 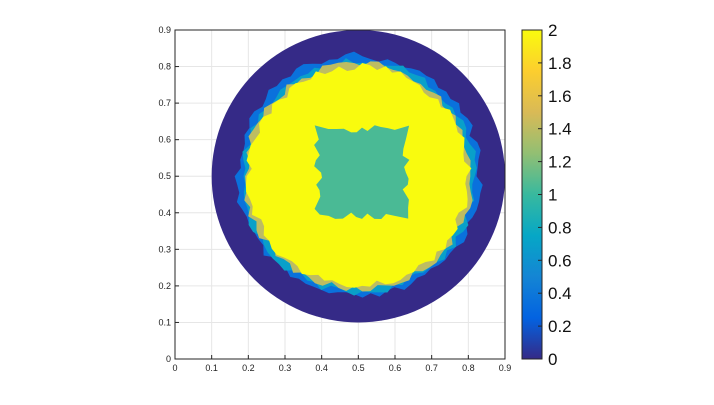 I want to click on colorbar-tick-label: 1.6, so click(x=560, y=96).